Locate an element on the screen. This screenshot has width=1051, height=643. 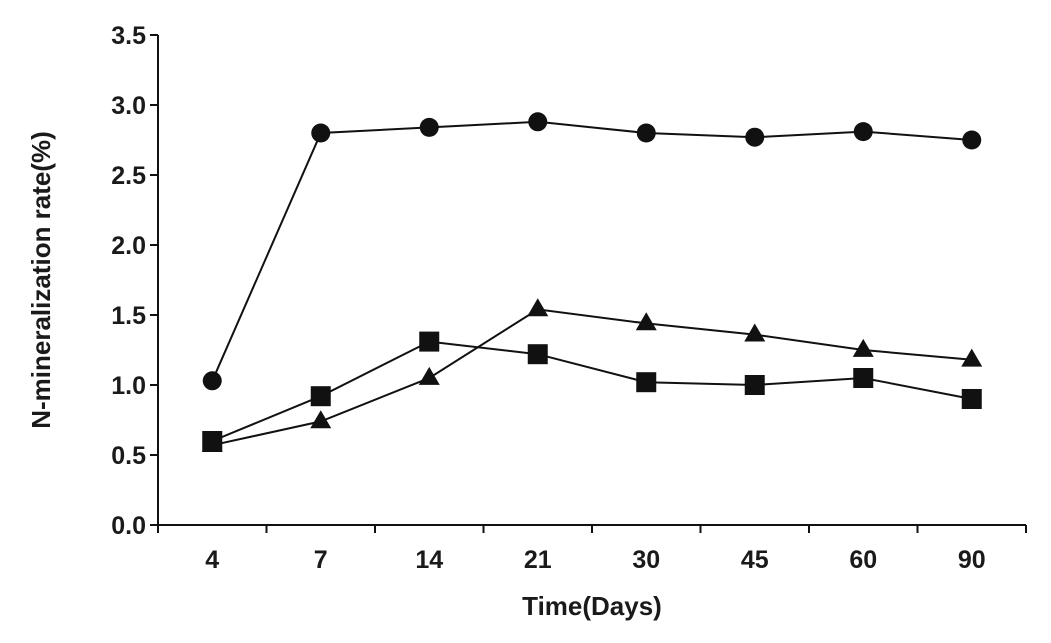
x-tick-label: 4 is located at coordinates (212, 560).